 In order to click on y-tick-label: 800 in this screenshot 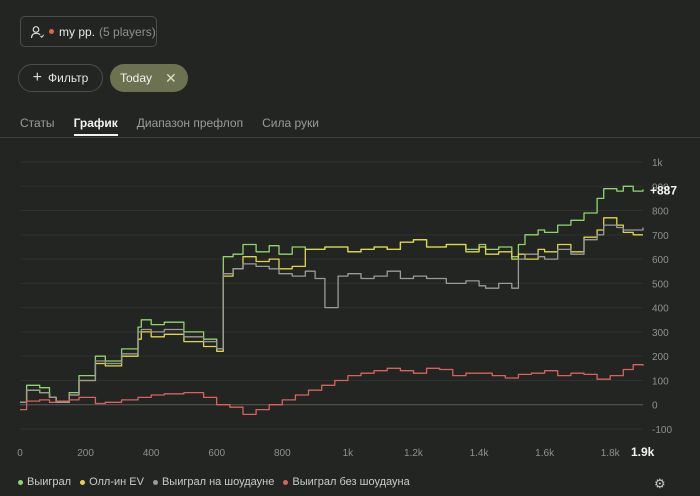, I will do `click(660, 212)`.